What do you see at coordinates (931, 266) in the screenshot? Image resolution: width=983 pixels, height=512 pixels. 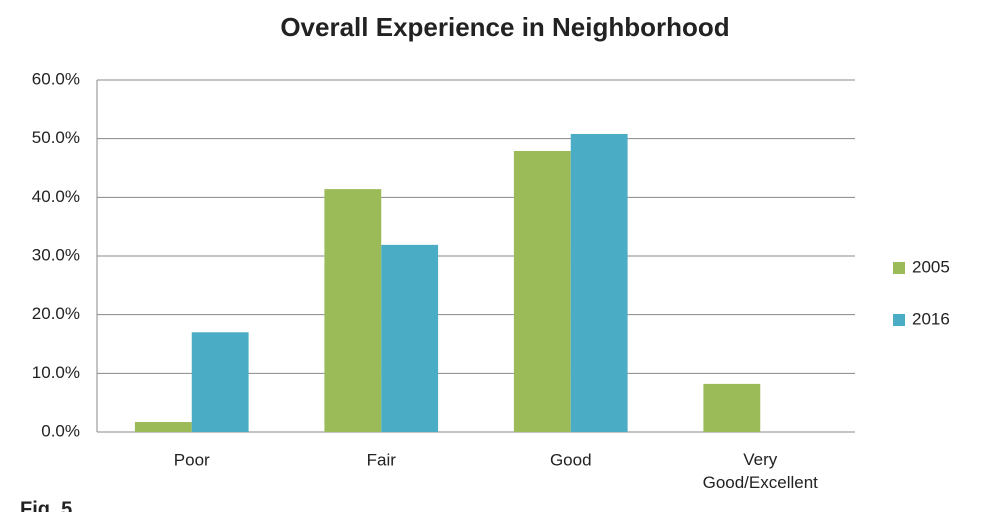 I see `legend-label: 2005` at bounding box center [931, 266].